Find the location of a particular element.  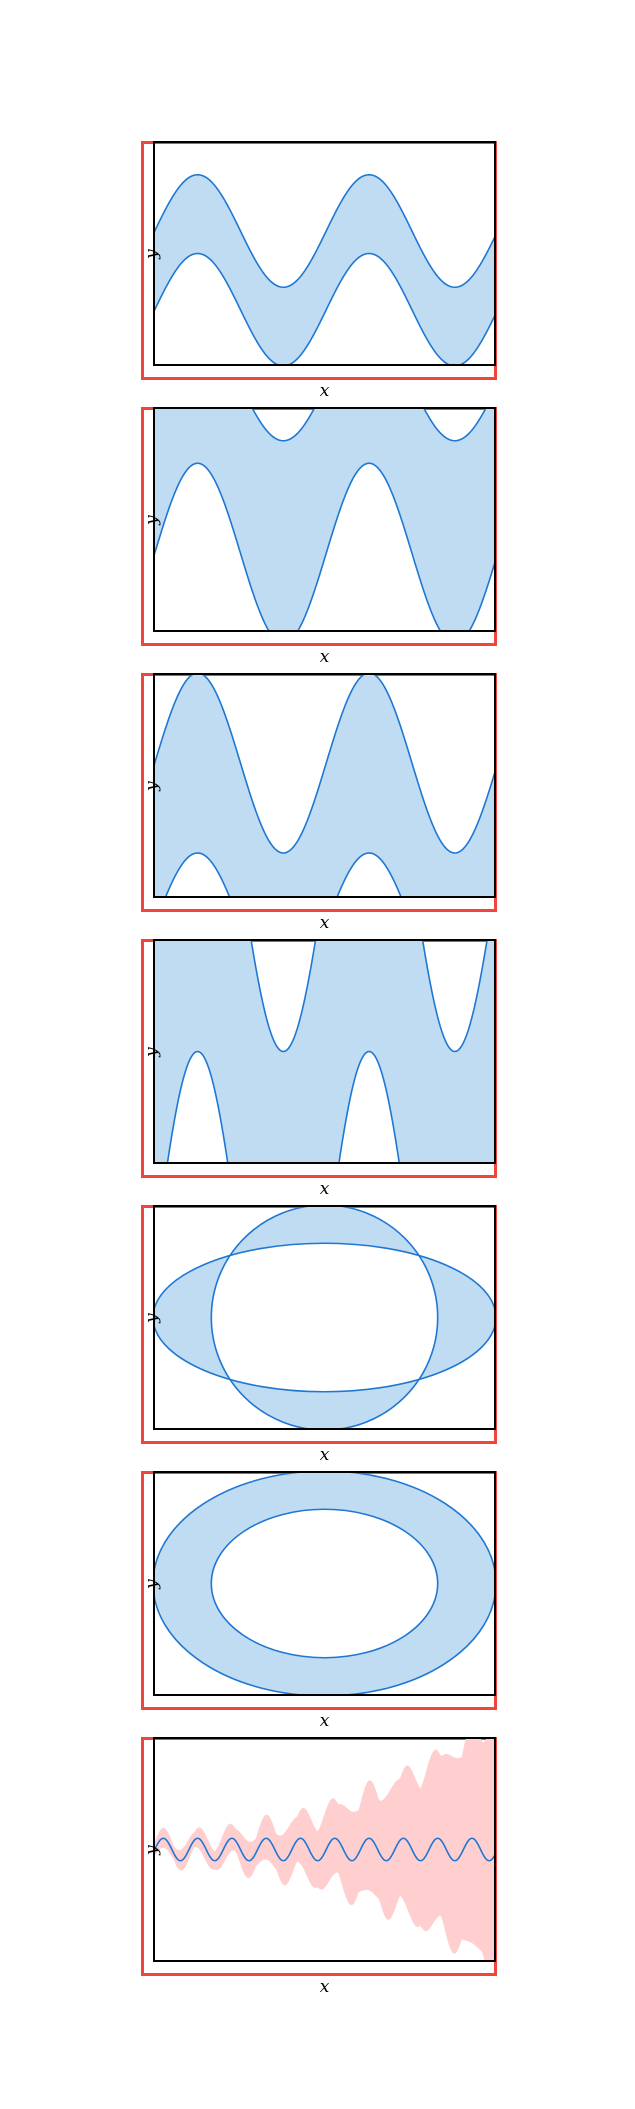

x-axis-label-6: x is located at coordinates (324, 1721).